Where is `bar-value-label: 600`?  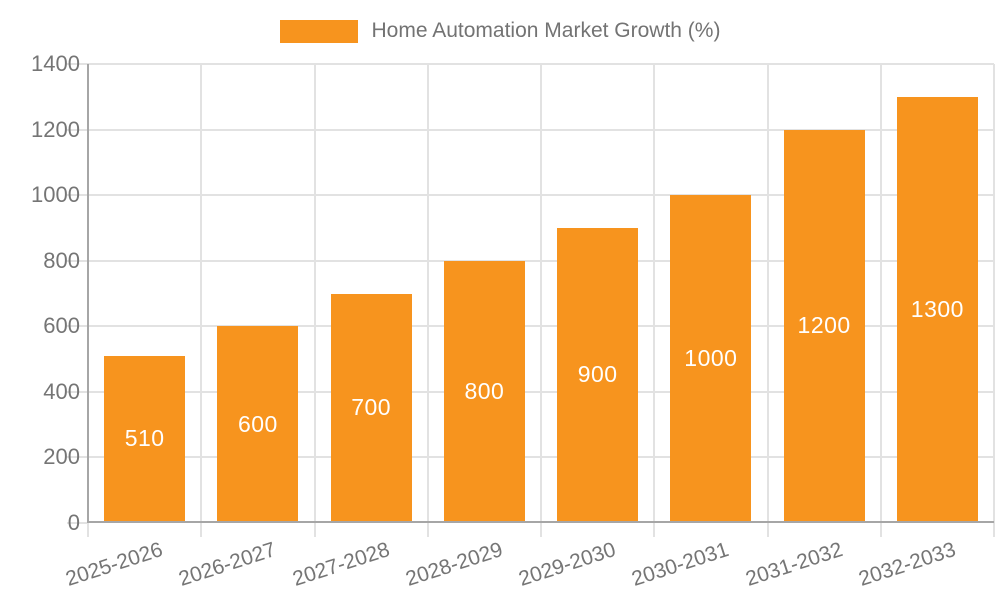 bar-value-label: 600 is located at coordinates (257, 423).